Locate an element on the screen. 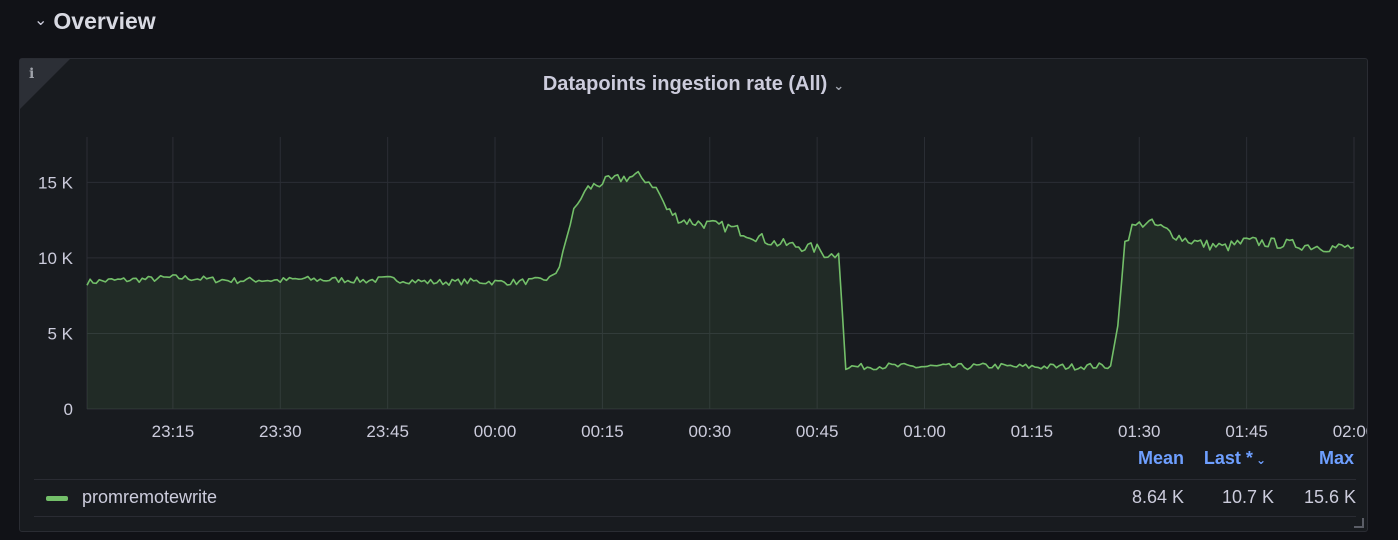  y-tick-label: 0 is located at coordinates (68, 409).